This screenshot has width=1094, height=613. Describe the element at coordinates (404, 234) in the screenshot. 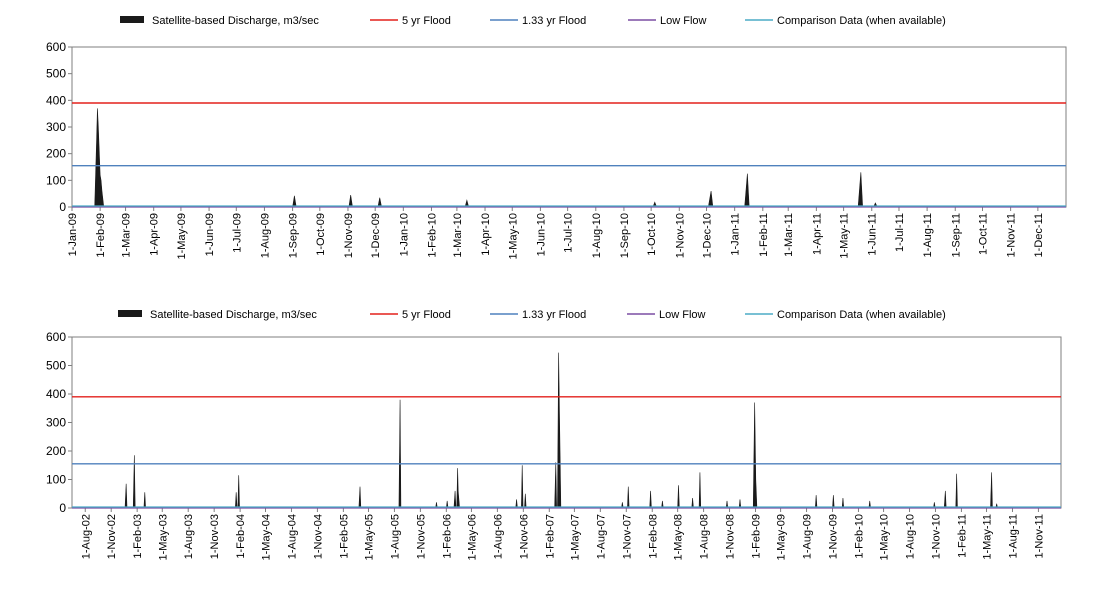

I see `x-tick-label: 1-Jan-10` at that location.